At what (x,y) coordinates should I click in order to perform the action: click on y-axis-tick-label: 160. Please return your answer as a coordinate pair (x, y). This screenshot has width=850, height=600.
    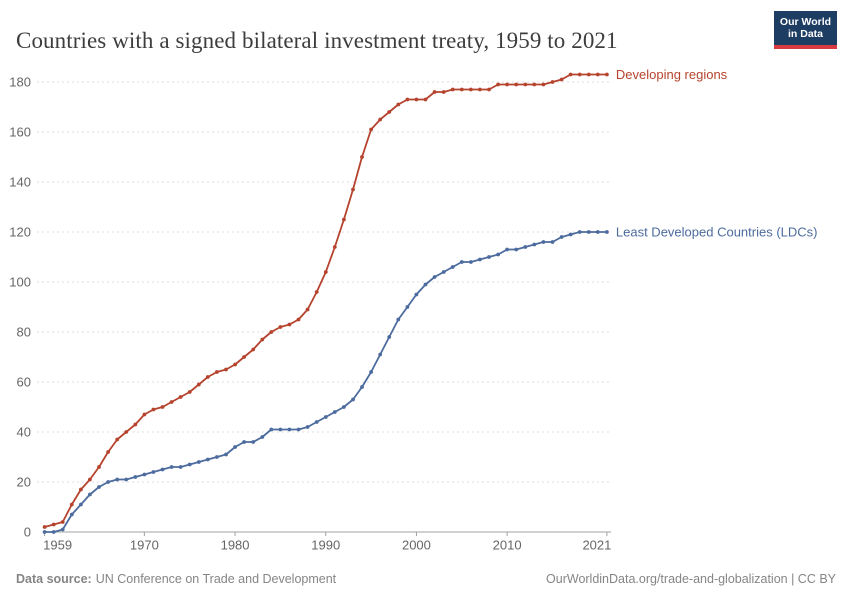
    Looking at the image, I should click on (20, 132).